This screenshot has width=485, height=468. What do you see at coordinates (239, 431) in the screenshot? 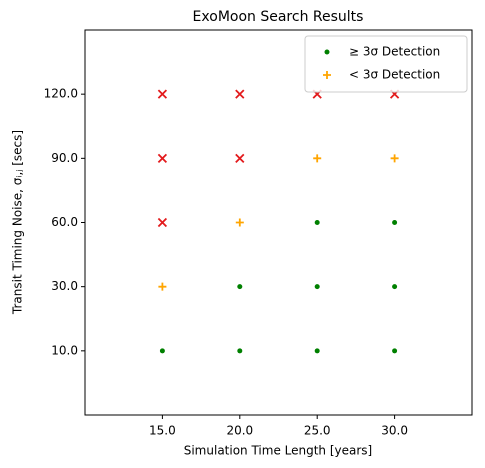
I see `x-tick-label: 20.0` at bounding box center [239, 431].